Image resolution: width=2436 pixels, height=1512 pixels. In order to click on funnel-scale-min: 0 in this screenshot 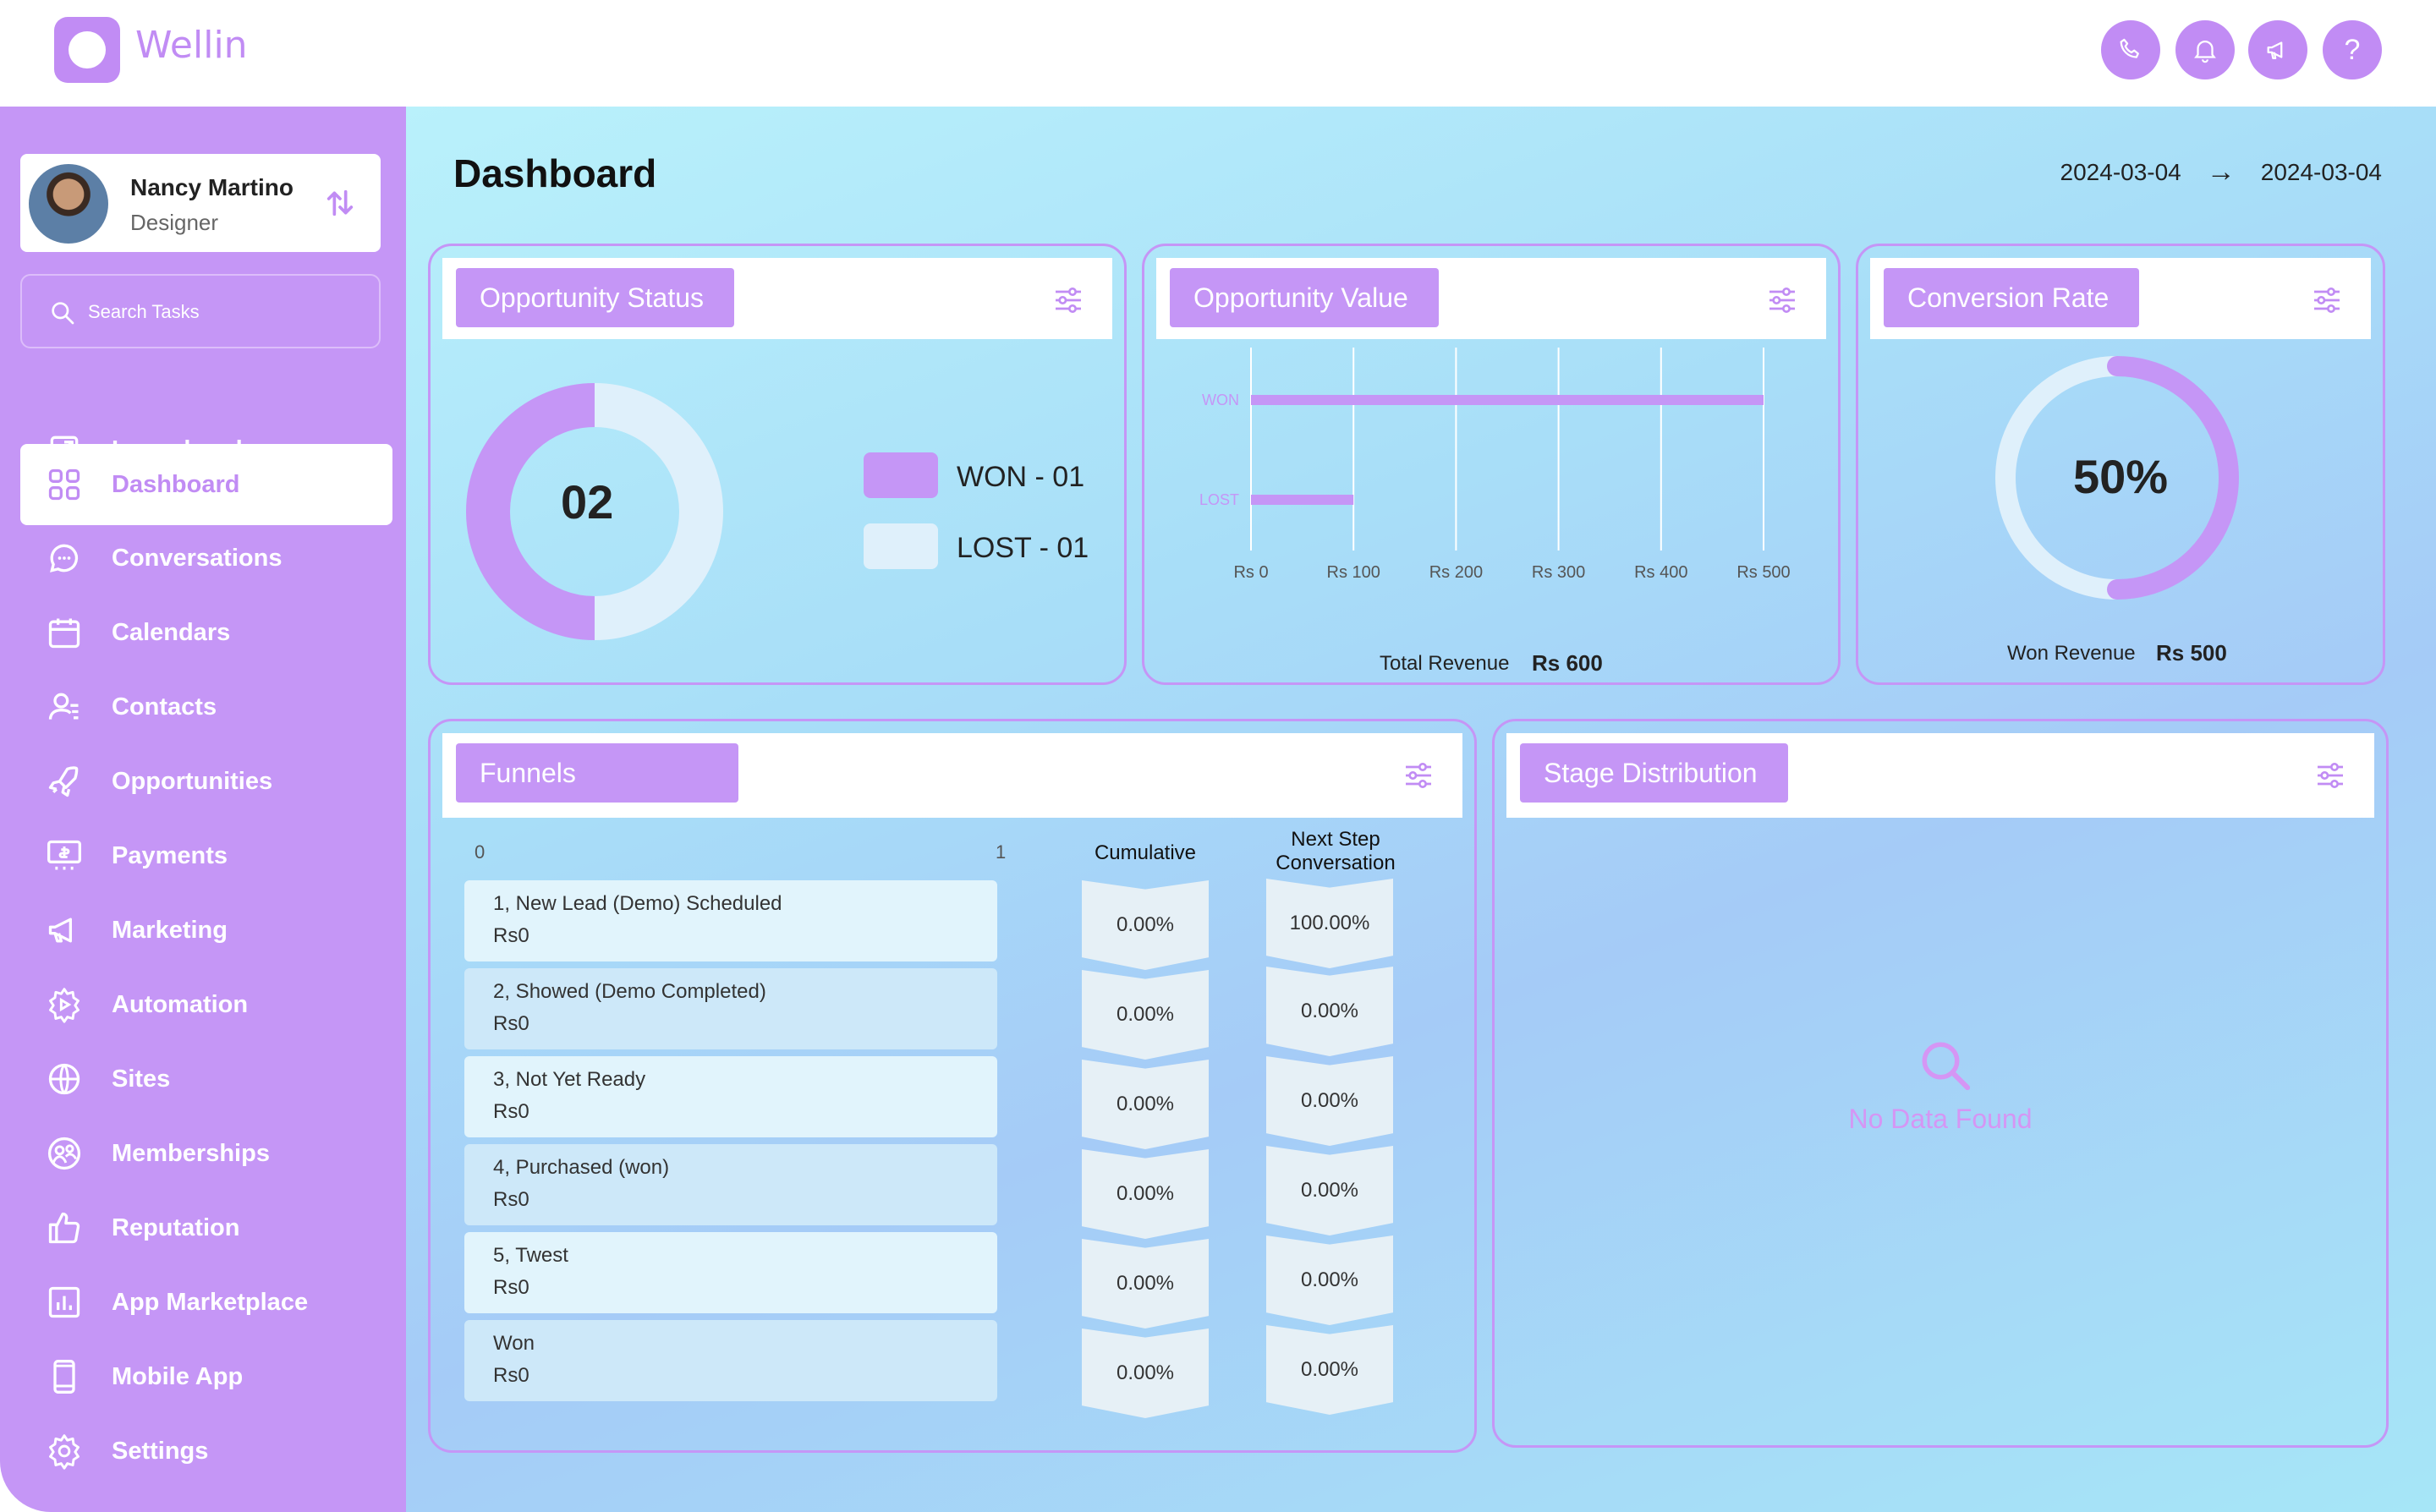, I will do `click(480, 852)`.